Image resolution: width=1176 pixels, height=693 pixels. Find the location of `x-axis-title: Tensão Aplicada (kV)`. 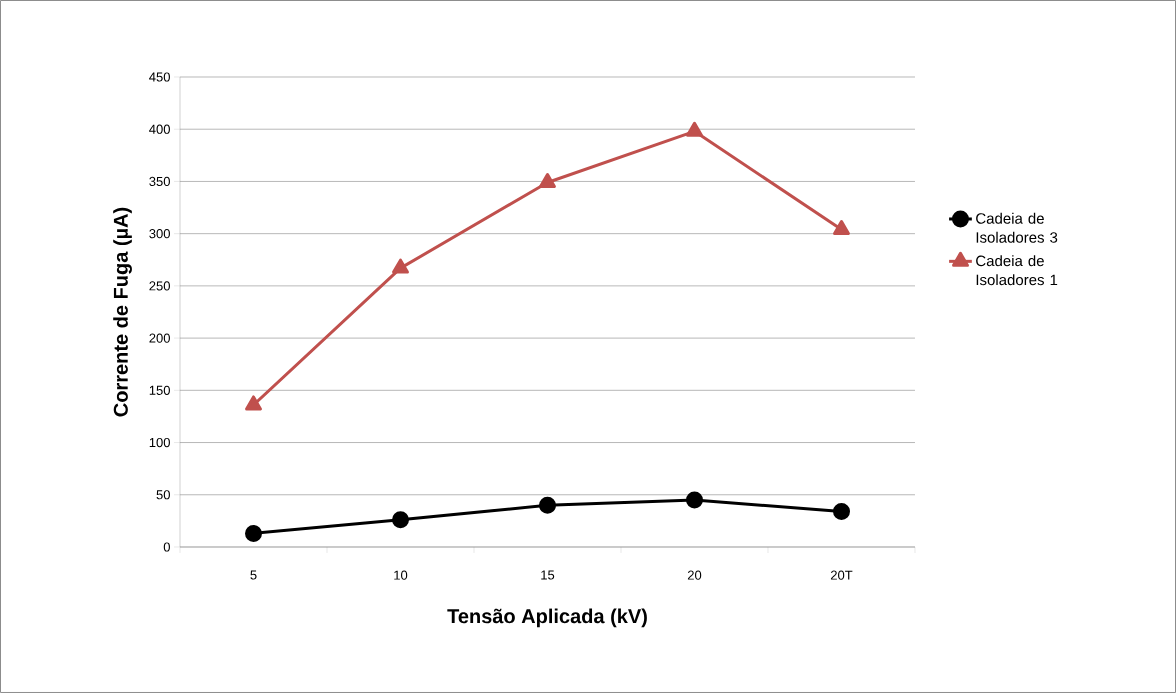

x-axis-title: Tensão Aplicada (kV) is located at coordinates (547, 618).